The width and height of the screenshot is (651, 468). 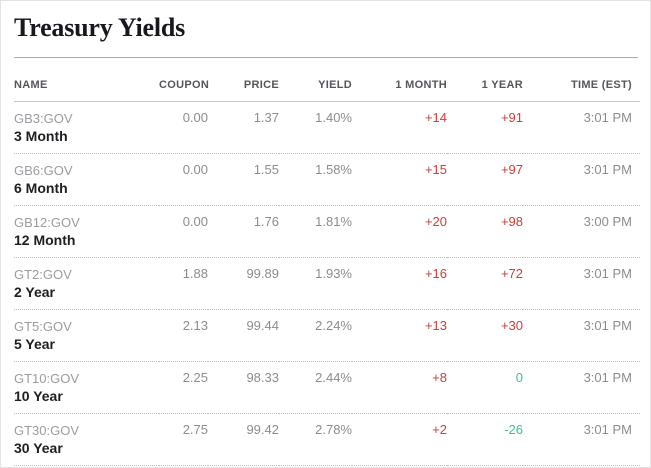 I want to click on change-1month-value: +15, so click(x=399, y=179).